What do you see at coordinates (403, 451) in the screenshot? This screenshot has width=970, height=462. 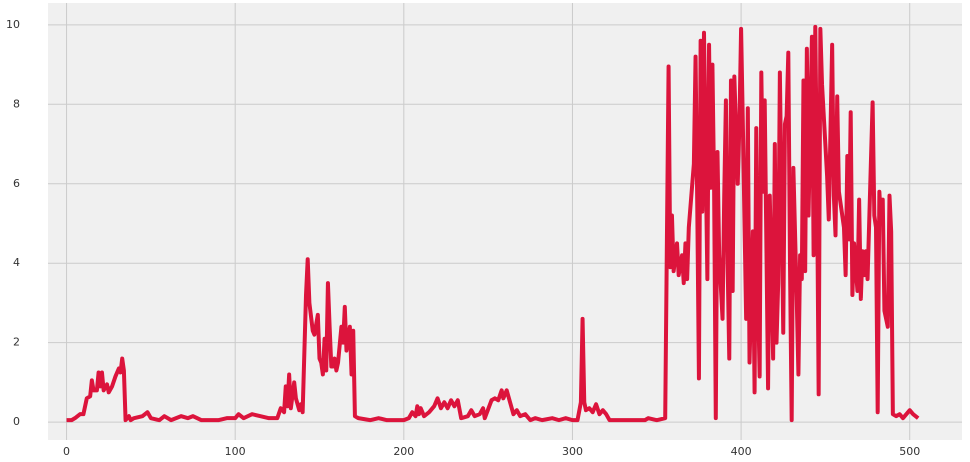 I see `x-tick-label: 200` at bounding box center [403, 451].